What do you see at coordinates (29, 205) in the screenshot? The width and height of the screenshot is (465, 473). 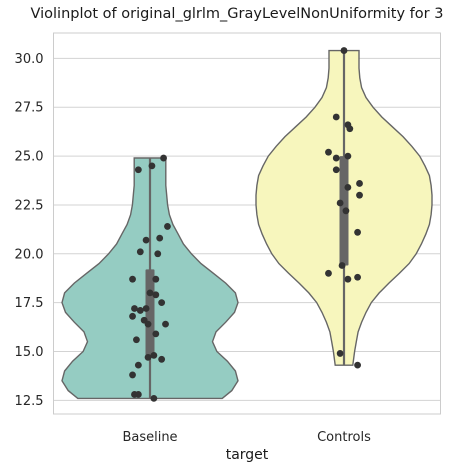 I see `y-tick-label: 22.5` at bounding box center [29, 205].